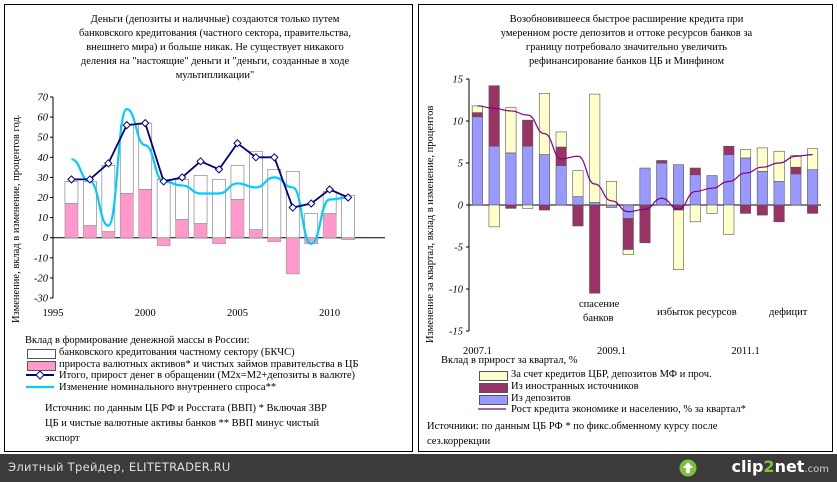 The height and width of the screenshot is (482, 837). I want to click on left-y-tick-label: 20, so click(43, 198).